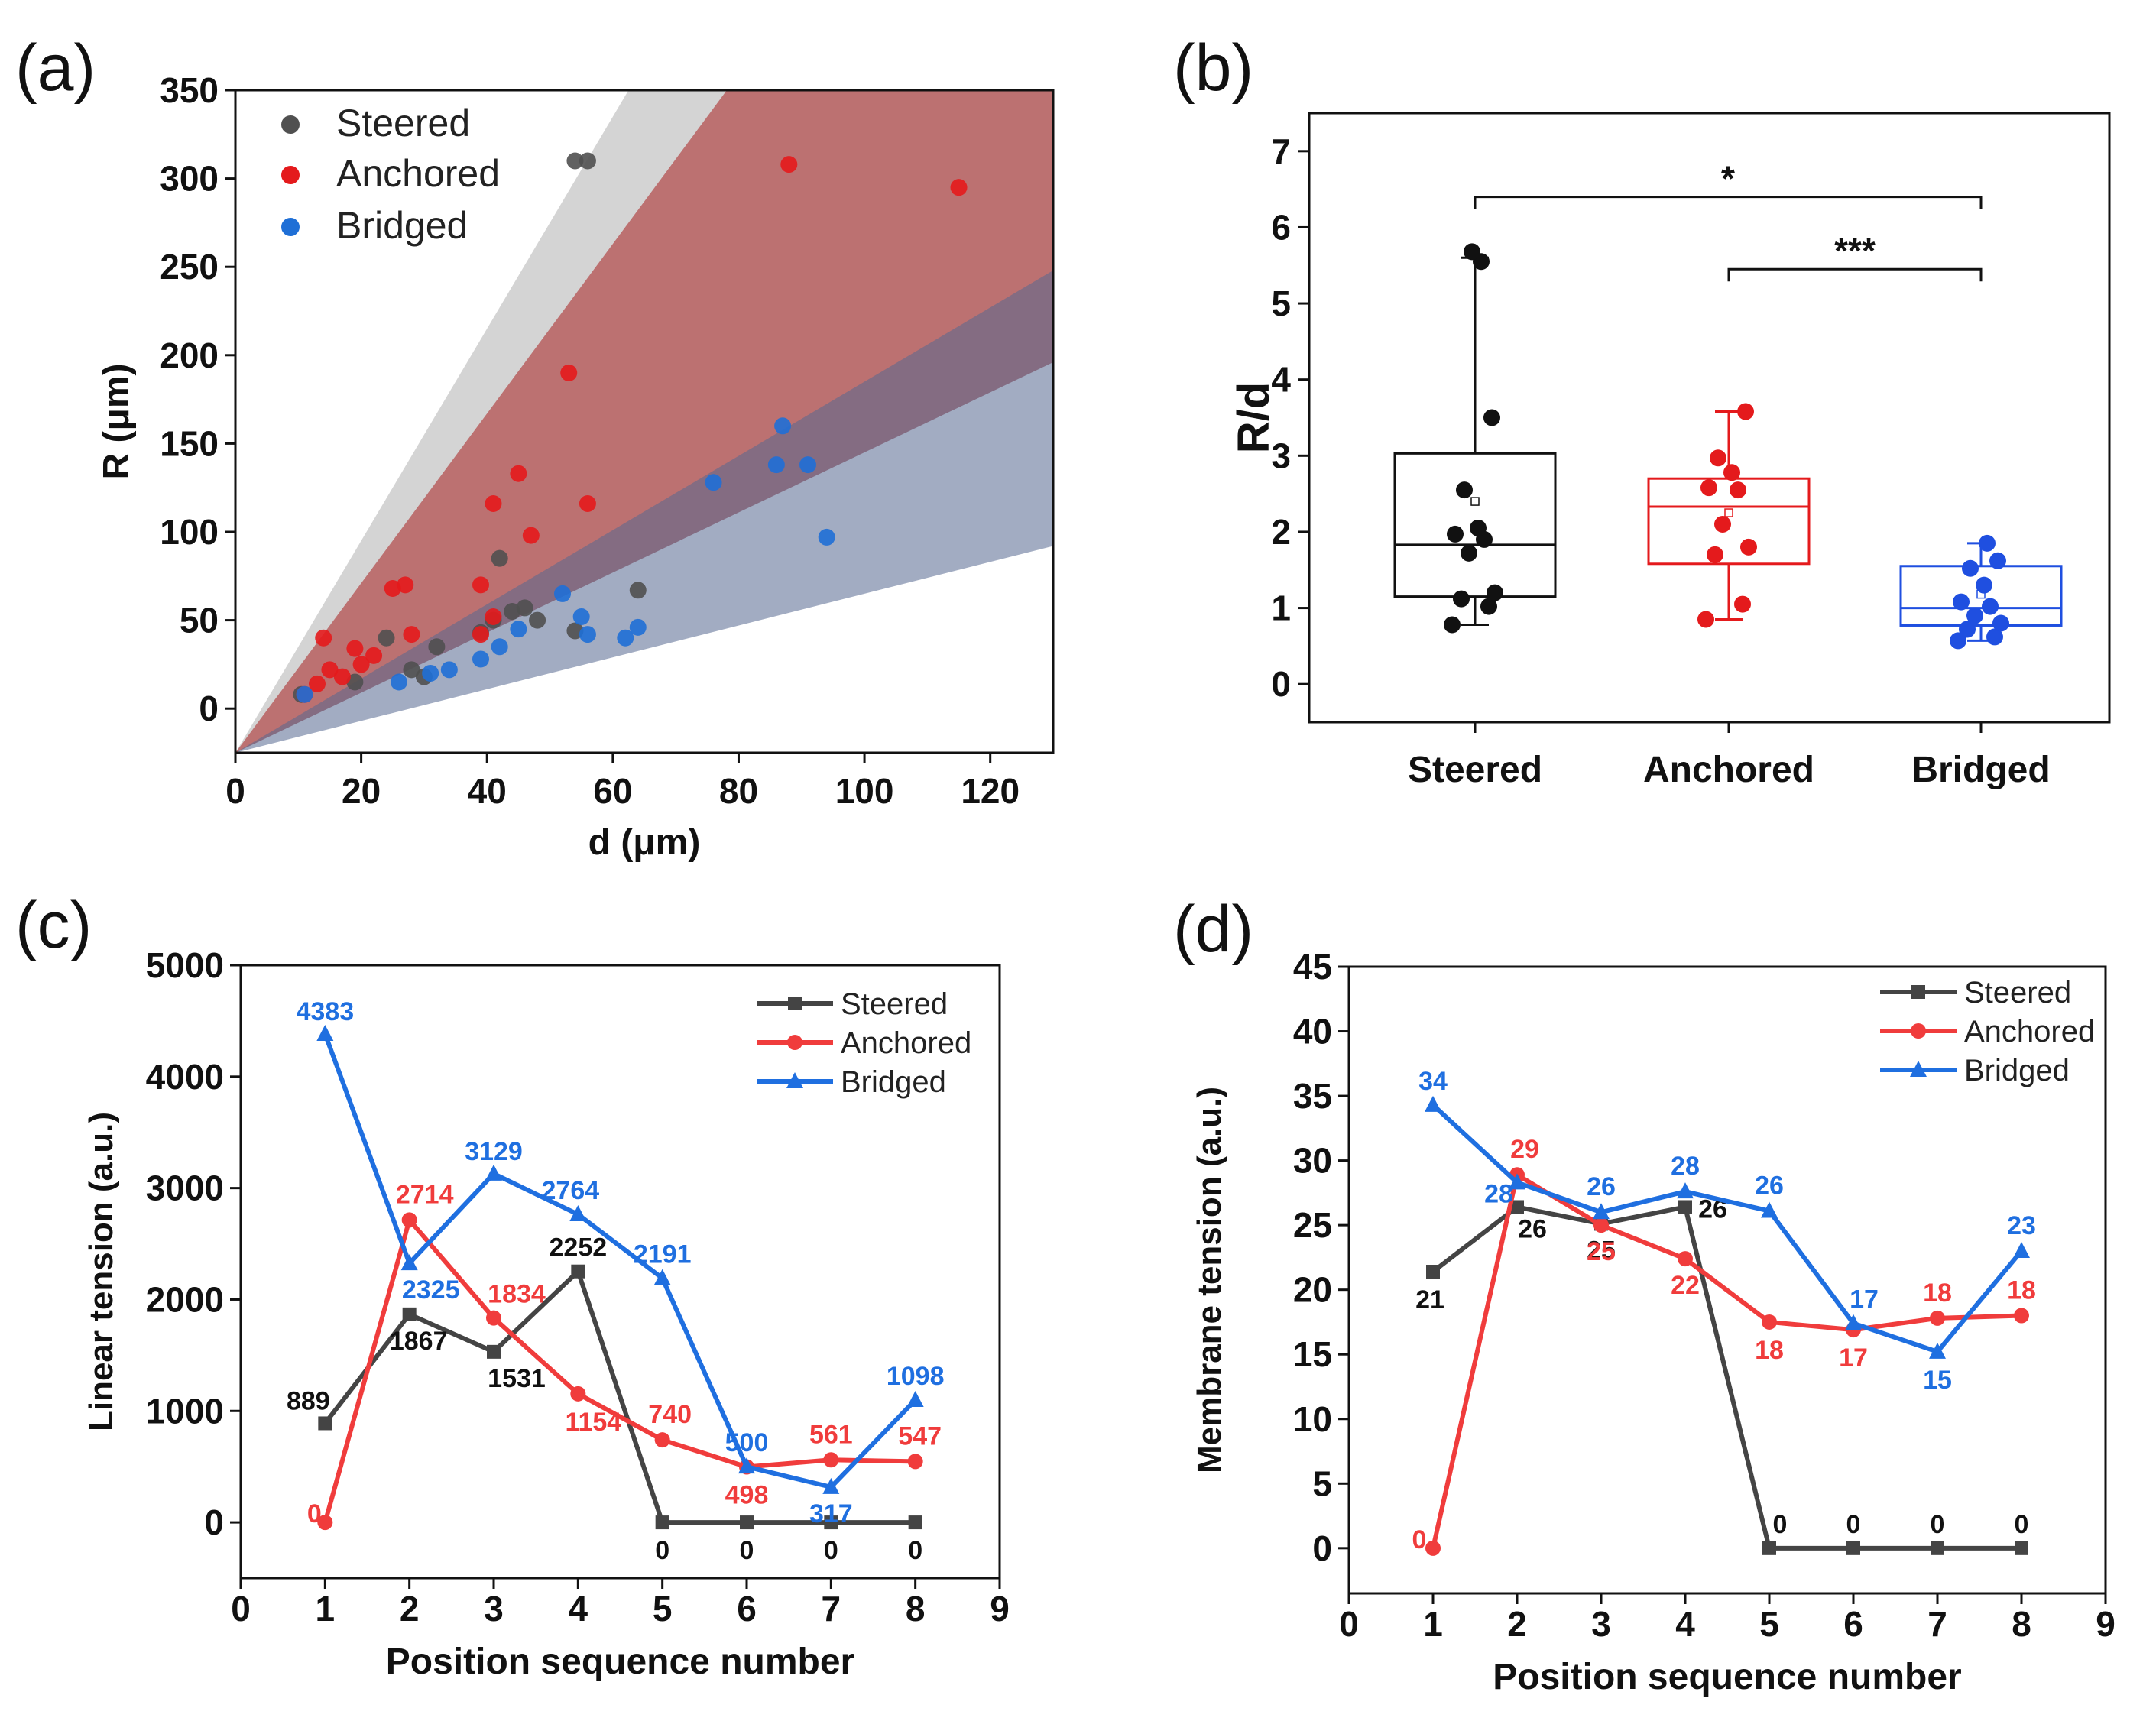 The height and width of the screenshot is (1721, 2156). I want to click on x-tick-label: 20, so click(361, 791).